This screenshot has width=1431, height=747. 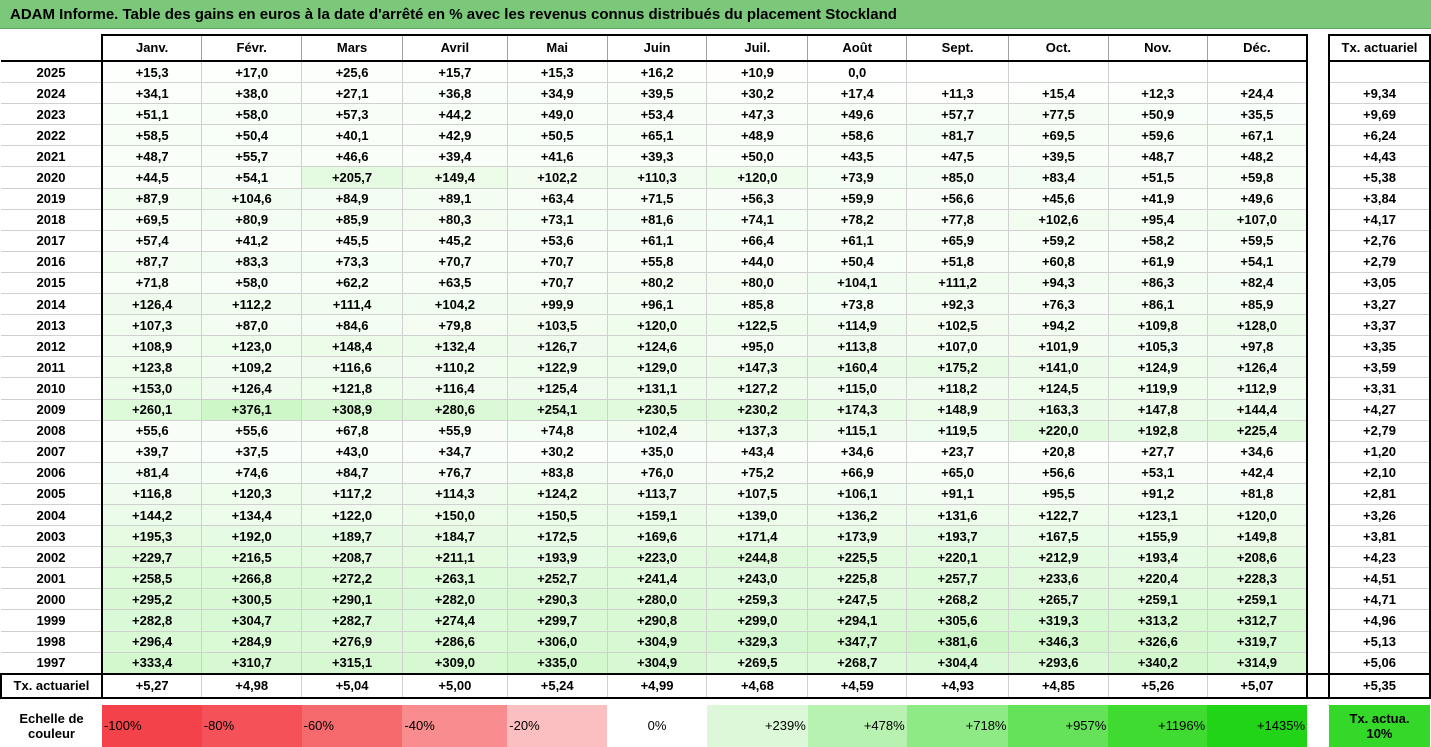 I want to click on gain-cell: +269,5, so click(x=757, y=663).